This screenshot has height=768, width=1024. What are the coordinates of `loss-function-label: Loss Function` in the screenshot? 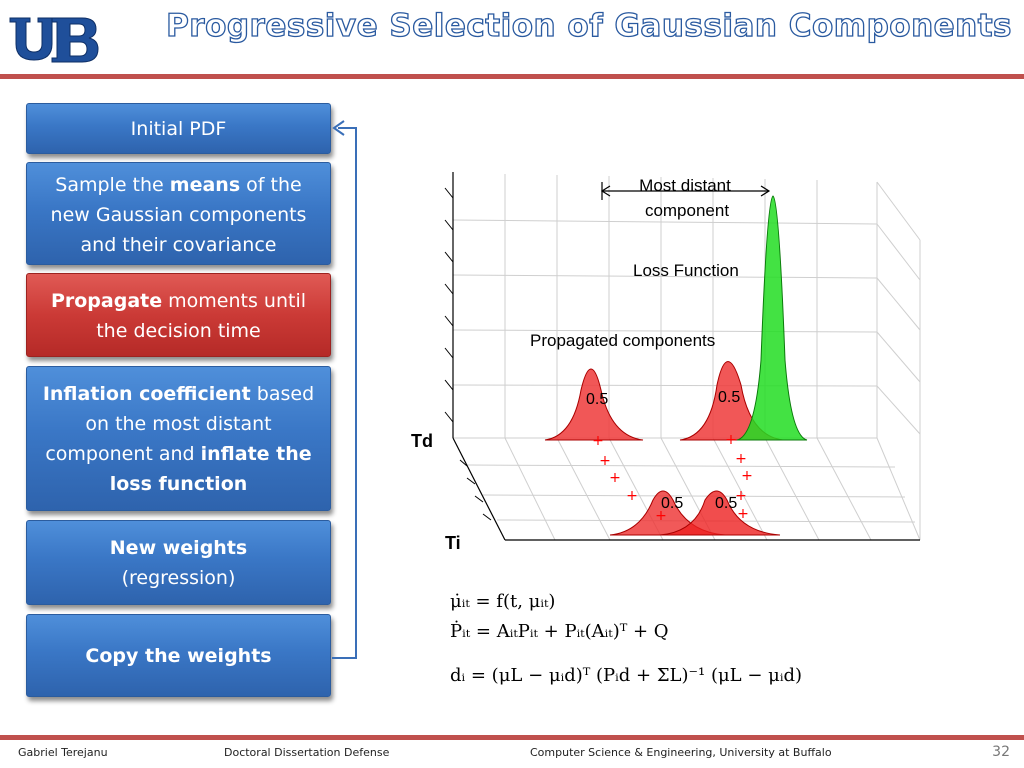 It's located at (686, 270).